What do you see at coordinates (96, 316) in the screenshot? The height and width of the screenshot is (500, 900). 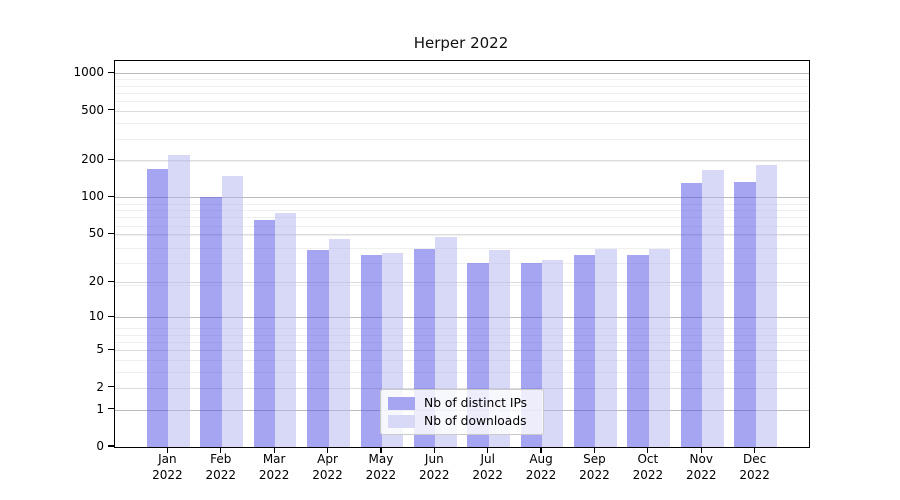 I see `y-tick-label: 10` at bounding box center [96, 316].